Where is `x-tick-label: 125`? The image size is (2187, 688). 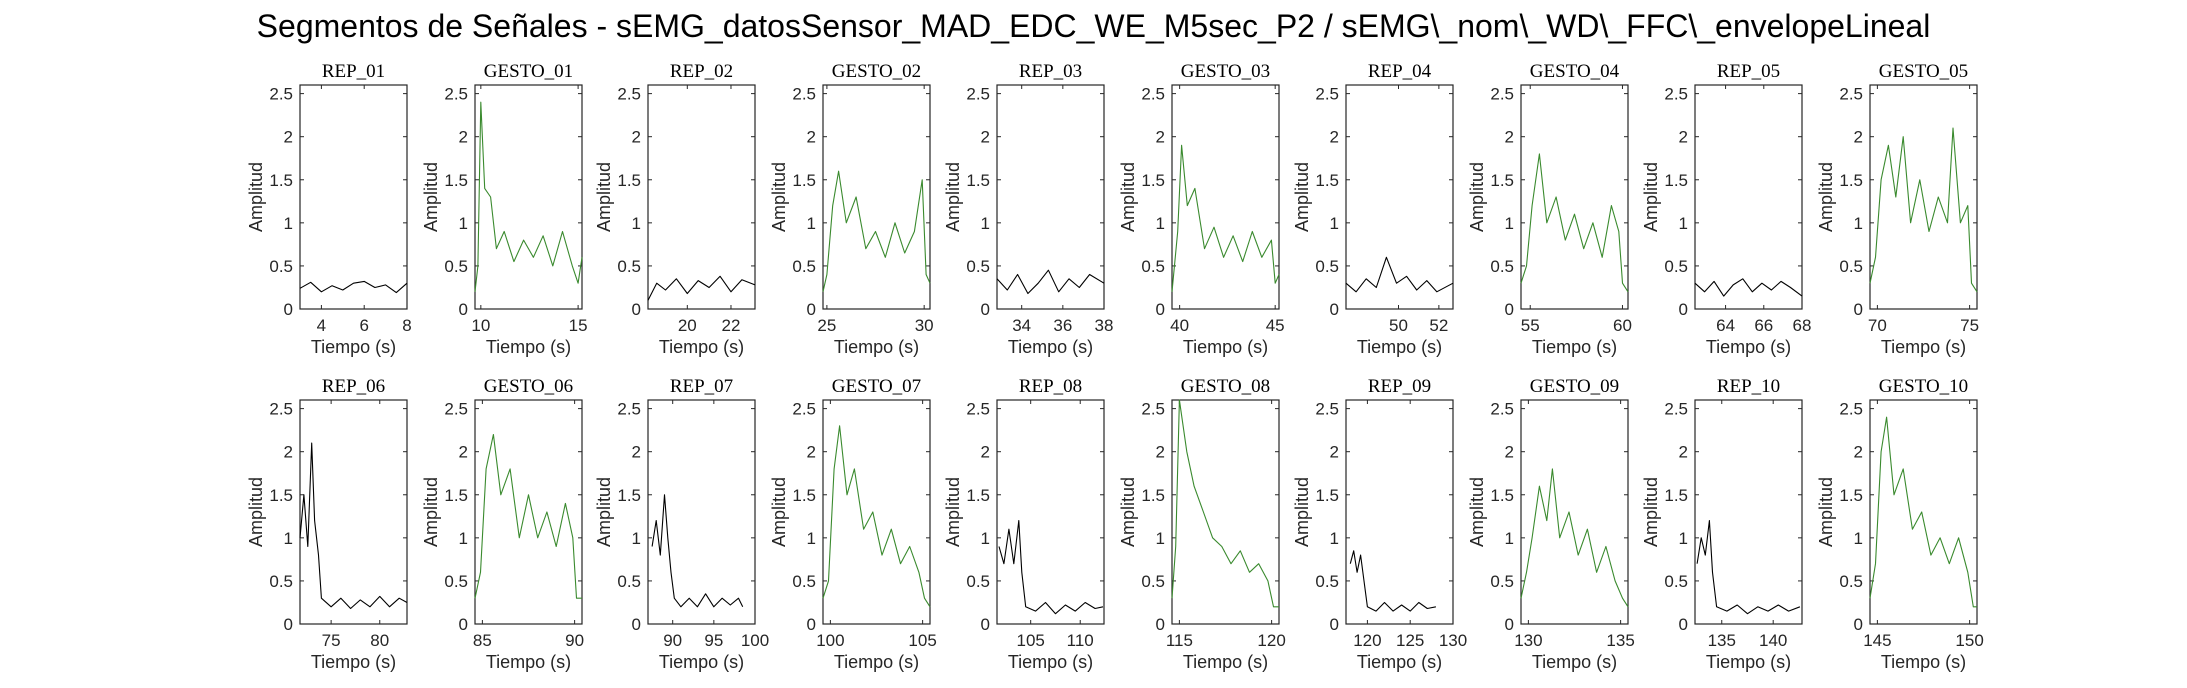
x-tick-label: 125 is located at coordinates (1410, 640).